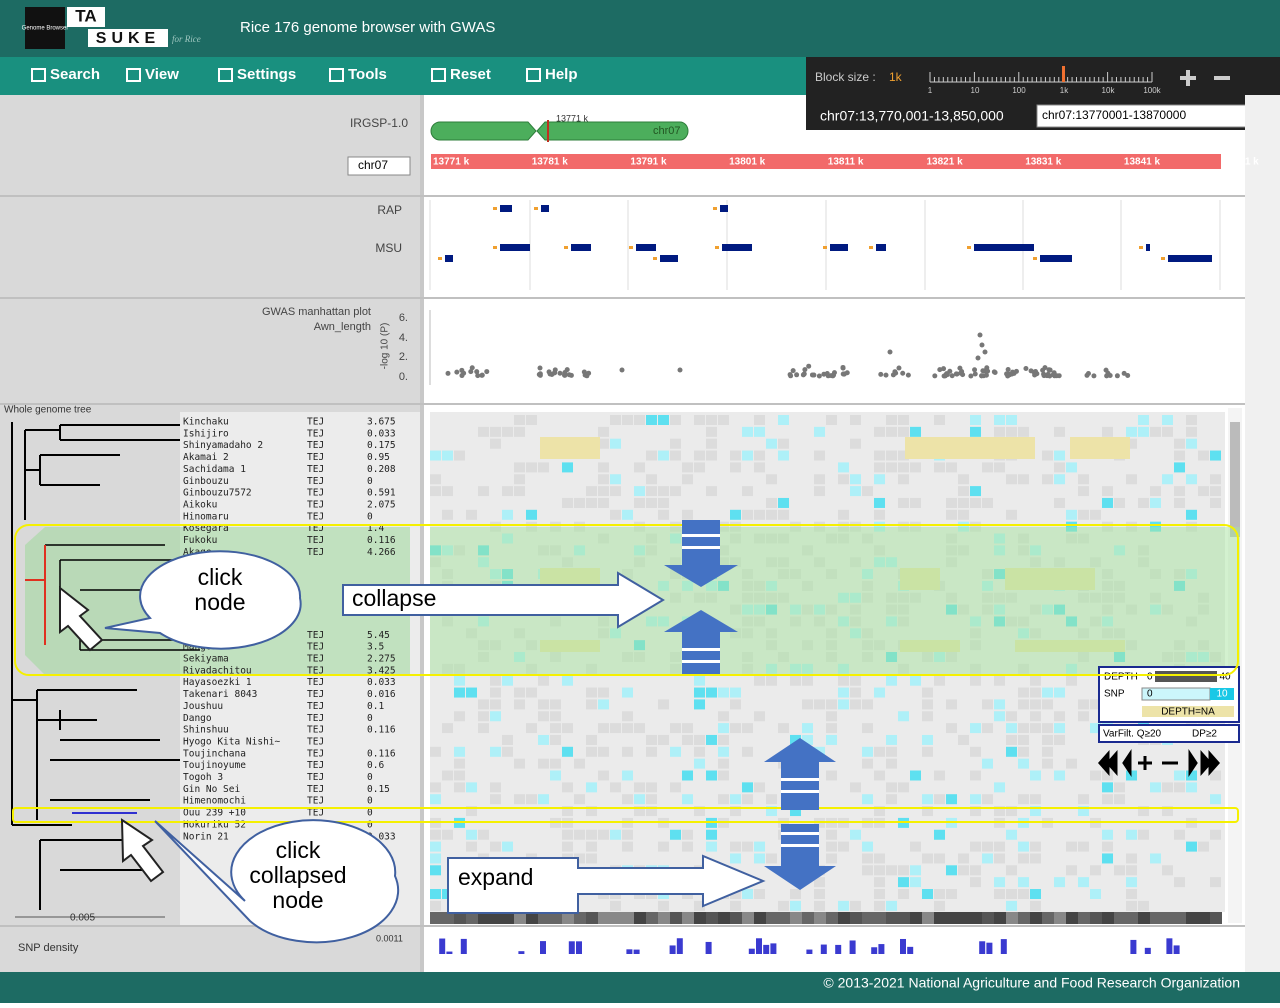  I want to click on callout, so click(277, 881).